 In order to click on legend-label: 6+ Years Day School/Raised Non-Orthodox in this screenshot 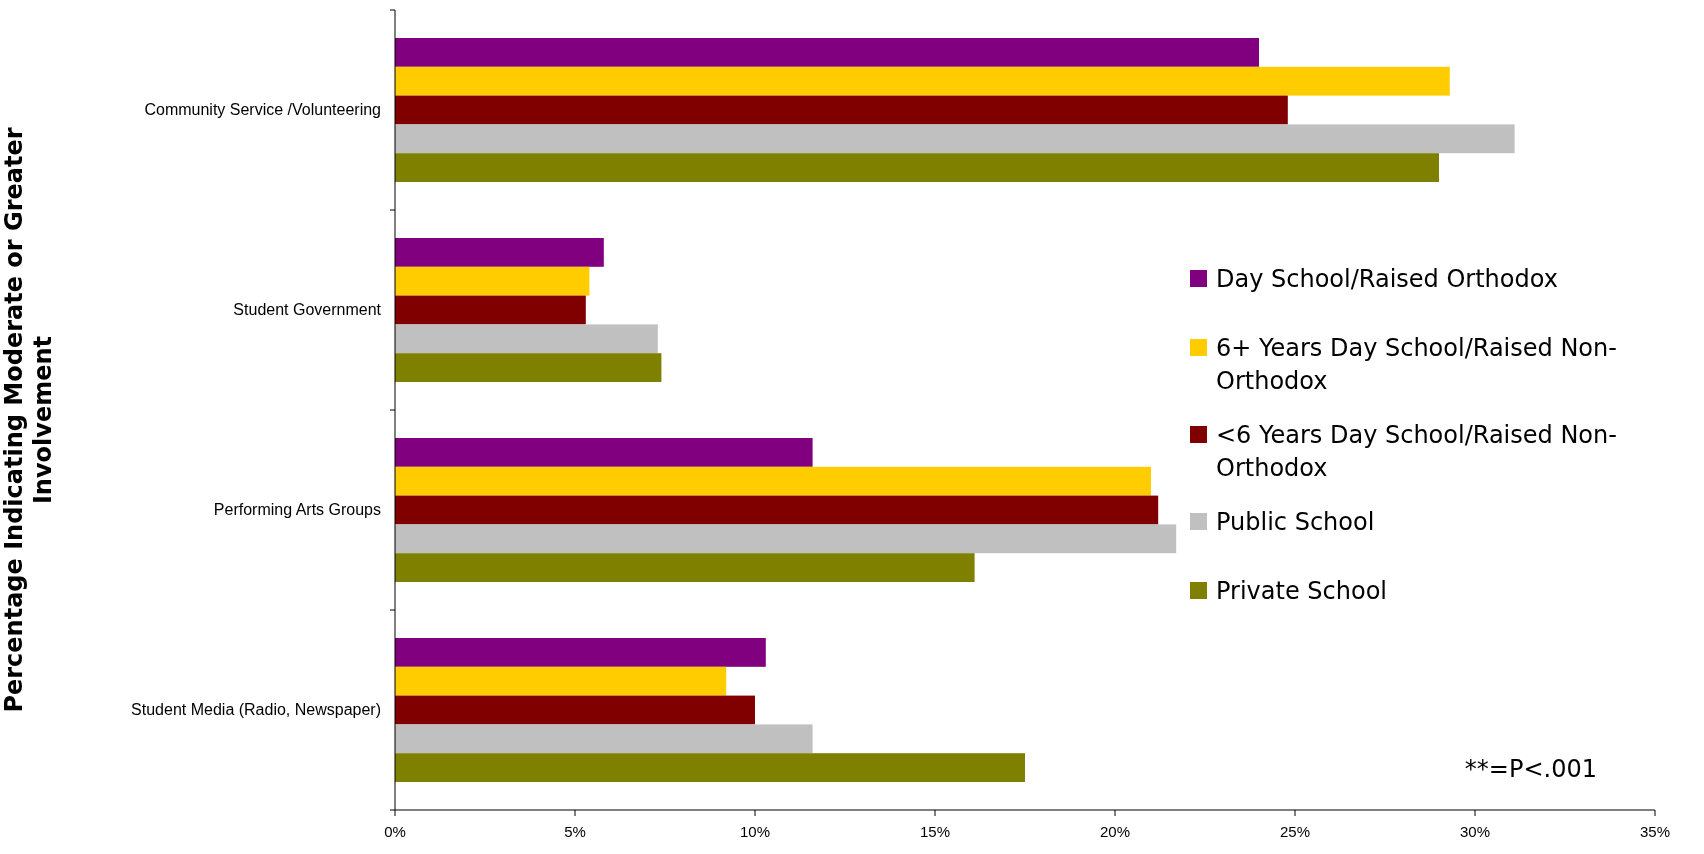, I will do `click(1416, 364)`.